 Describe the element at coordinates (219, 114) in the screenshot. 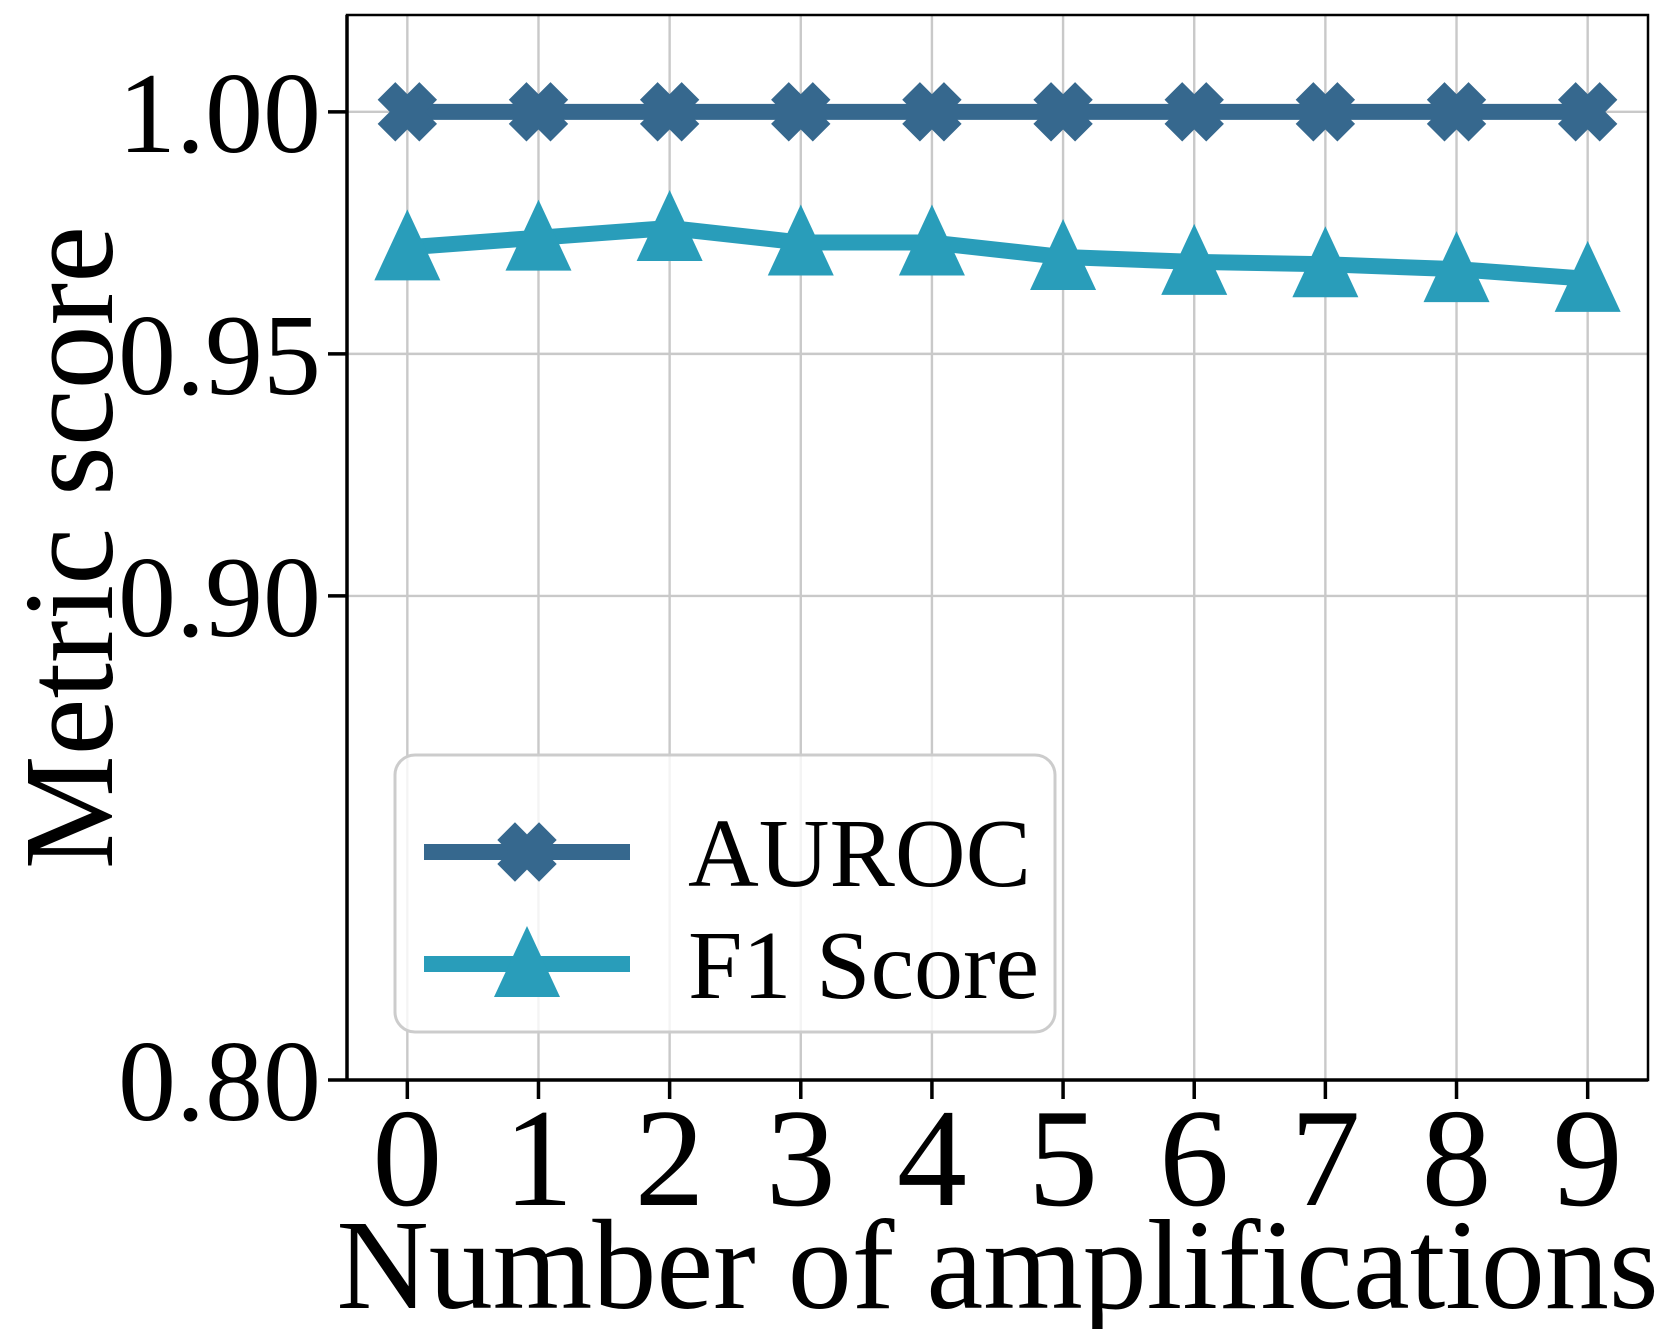

I see `y-tick-label-3: 1.00` at that location.